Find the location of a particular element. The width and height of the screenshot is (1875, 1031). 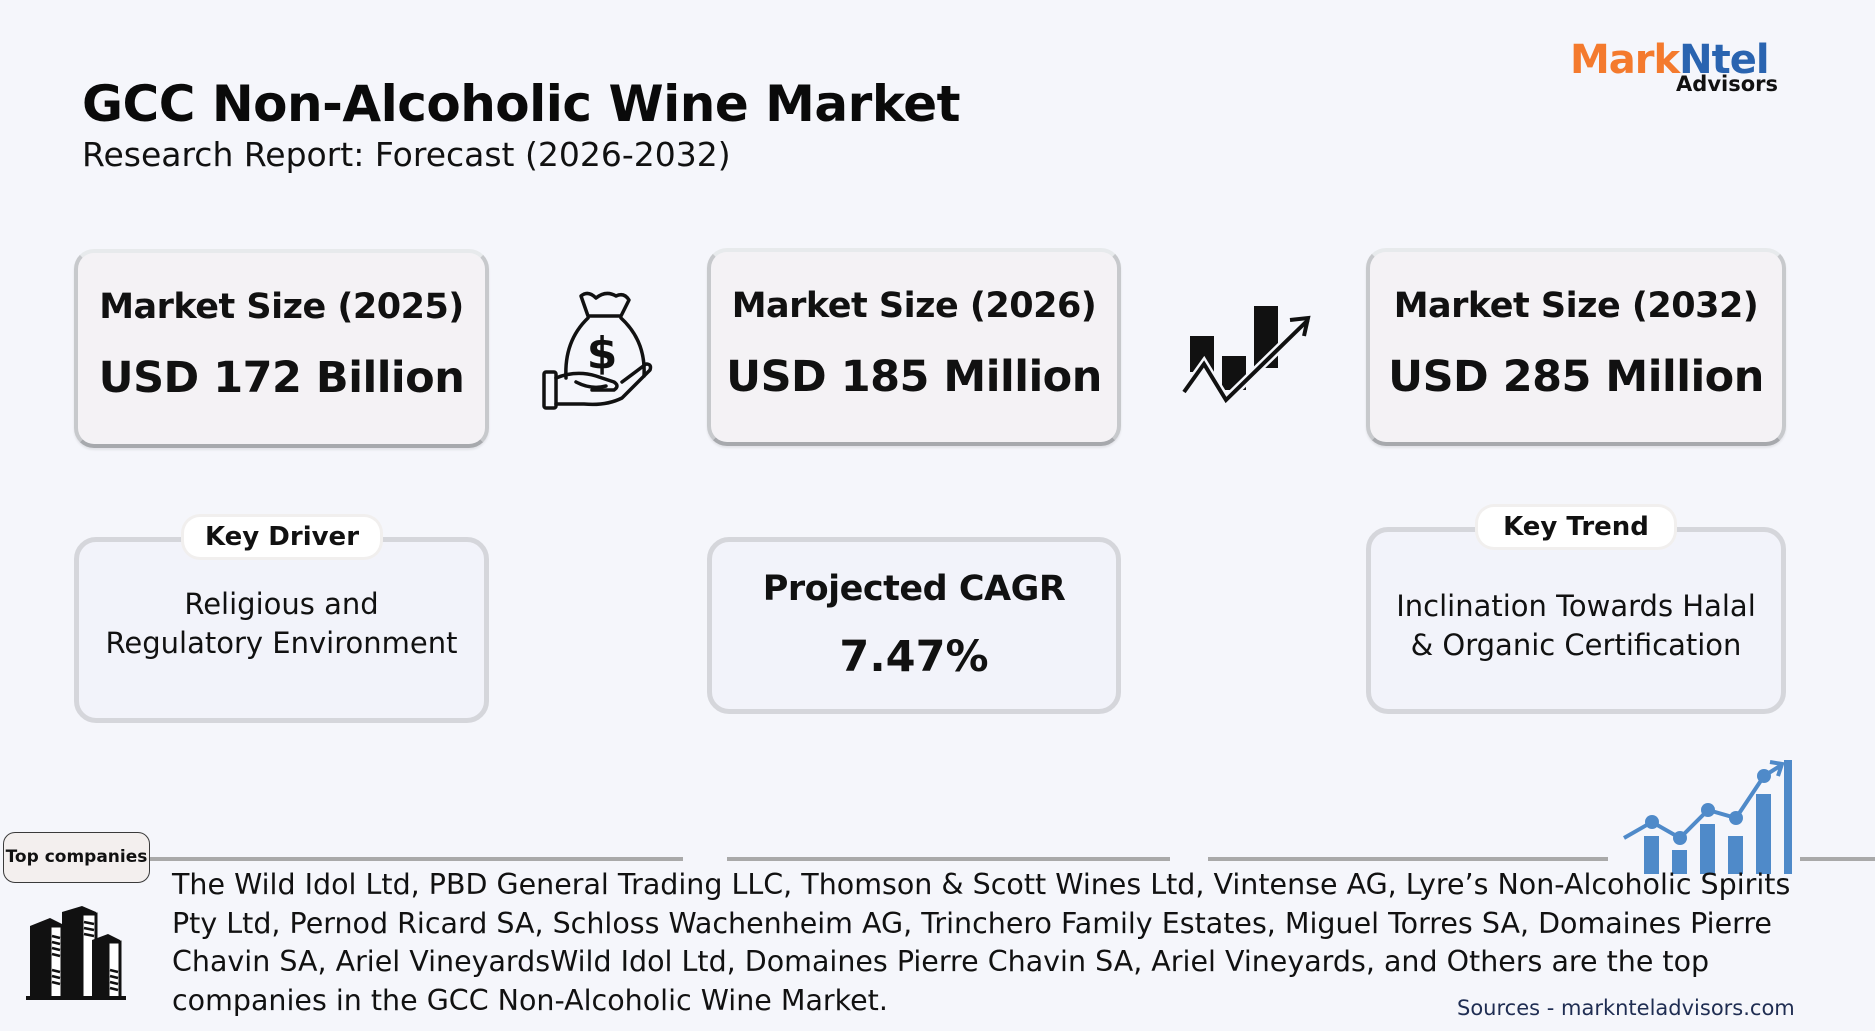

growth-chart-icon is located at coordinates (1250, 354).